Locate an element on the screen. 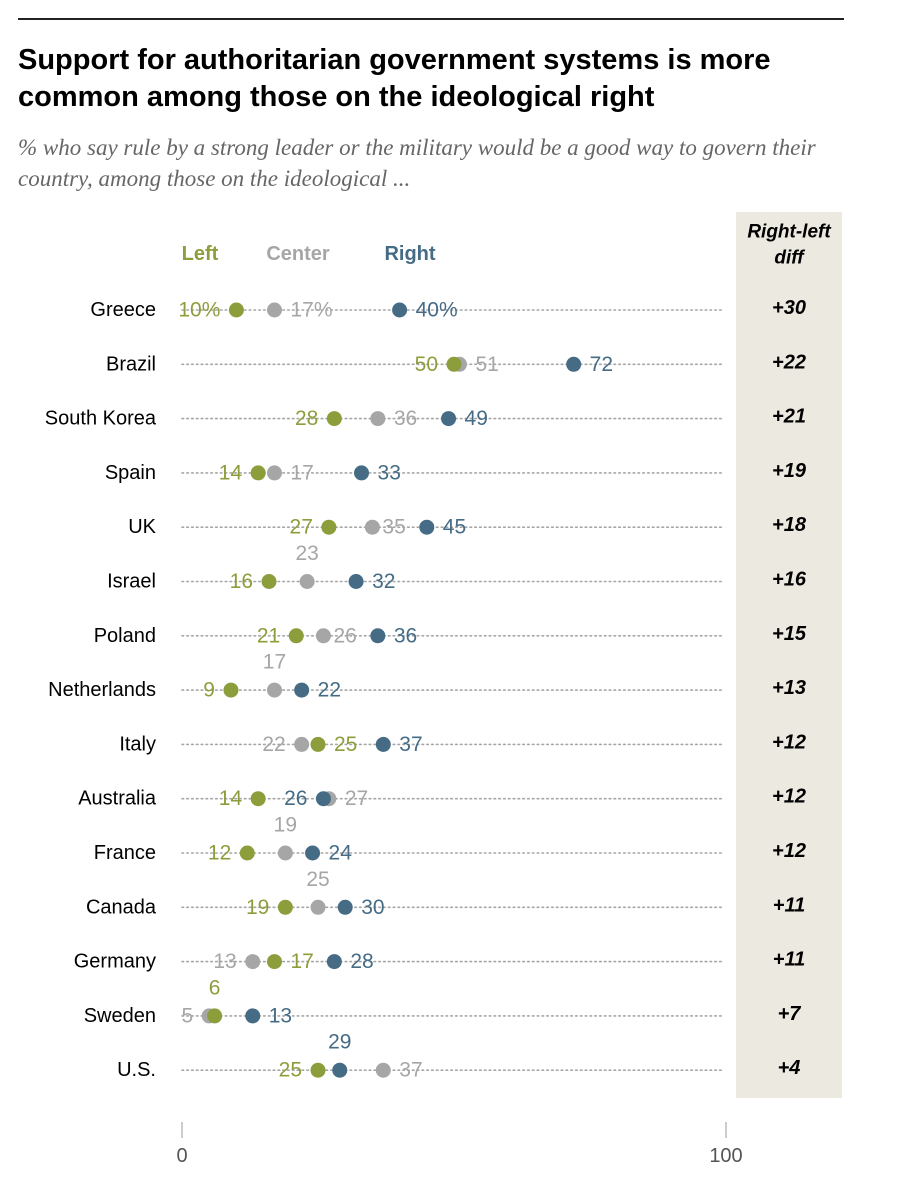  country-label: South Korea is located at coordinates (101, 419).